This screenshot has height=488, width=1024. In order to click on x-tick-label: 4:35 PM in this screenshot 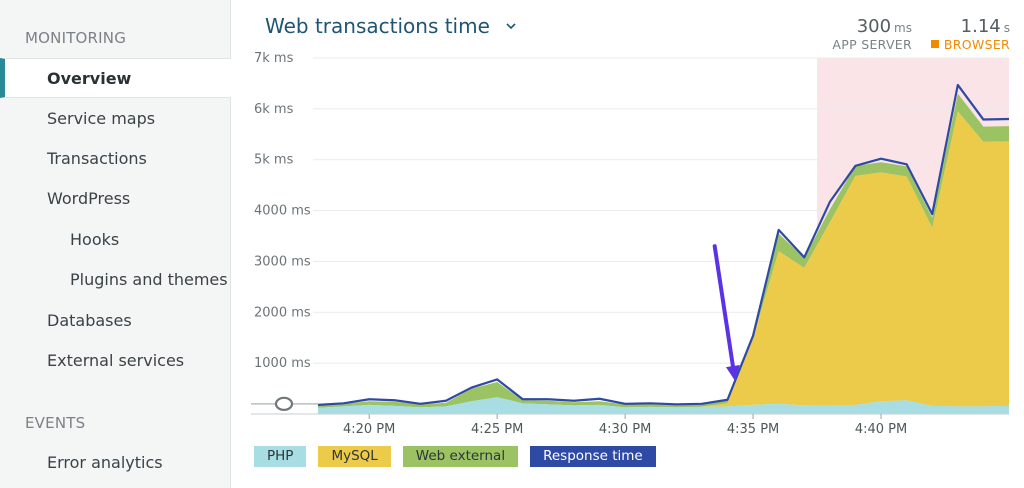, I will do `click(753, 429)`.